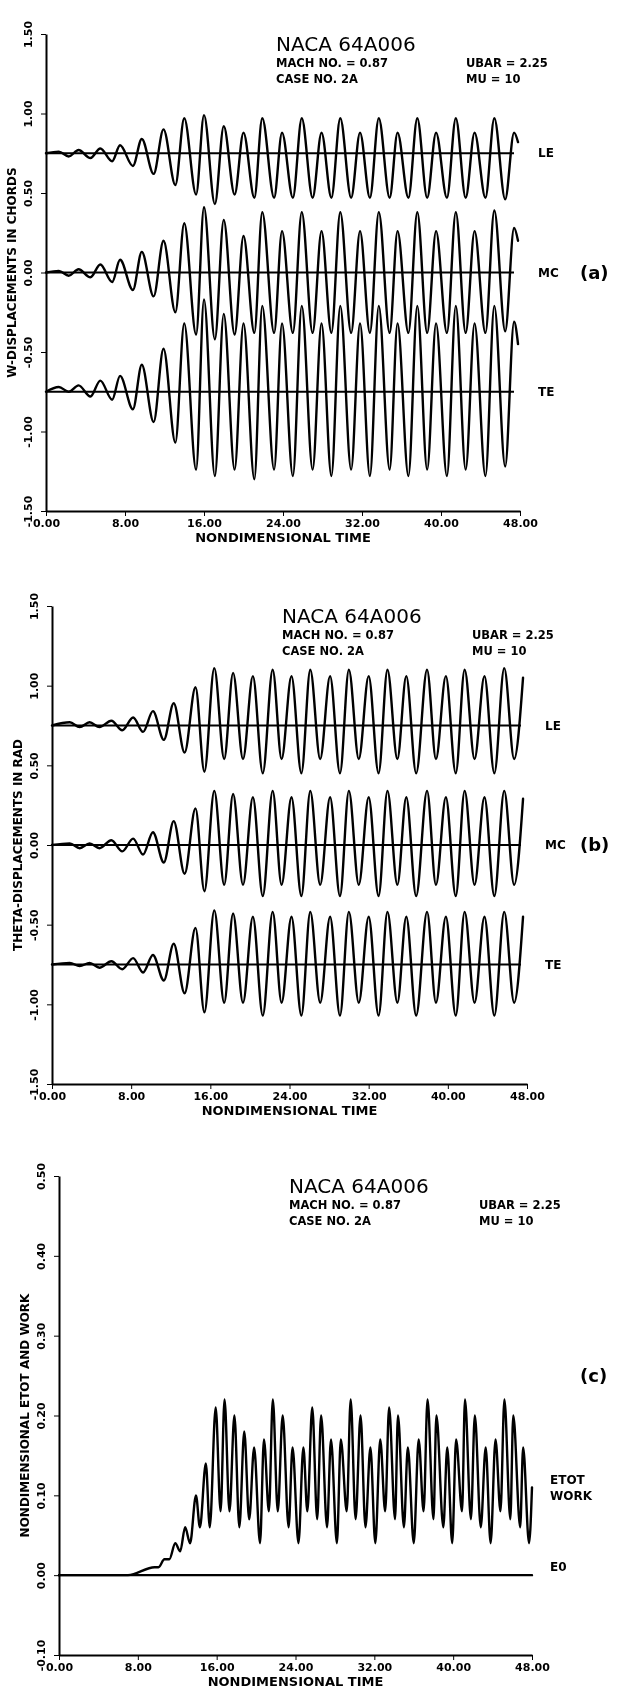 Image resolution: width=624 pixels, height=1688 pixels. I want to click on y-tick-label: 0.20, so click(41, 1416).